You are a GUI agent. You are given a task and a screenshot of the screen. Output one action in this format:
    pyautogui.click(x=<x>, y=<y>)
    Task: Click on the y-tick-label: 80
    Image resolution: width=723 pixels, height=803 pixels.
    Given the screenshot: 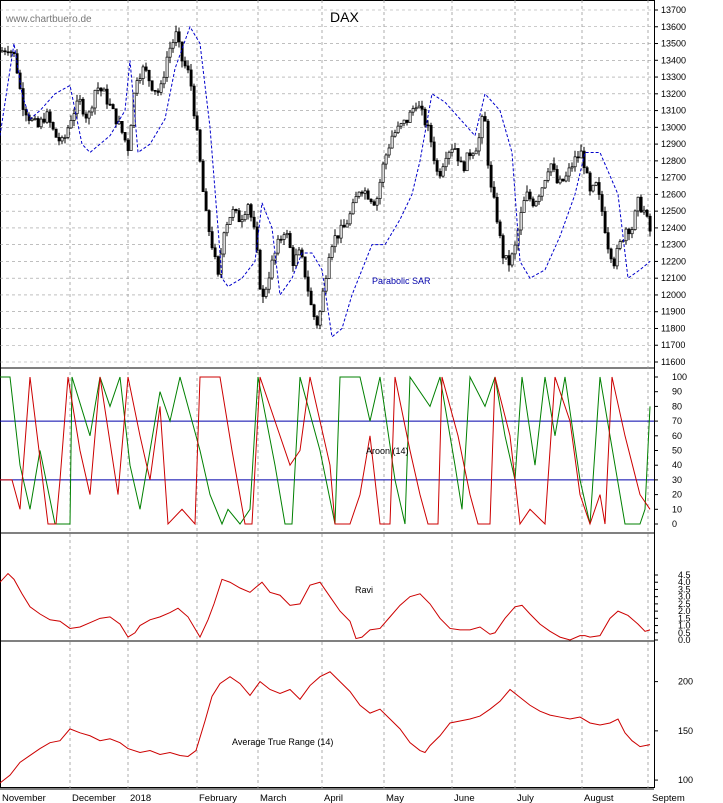 What is the action you would take?
    pyautogui.click(x=677, y=406)
    